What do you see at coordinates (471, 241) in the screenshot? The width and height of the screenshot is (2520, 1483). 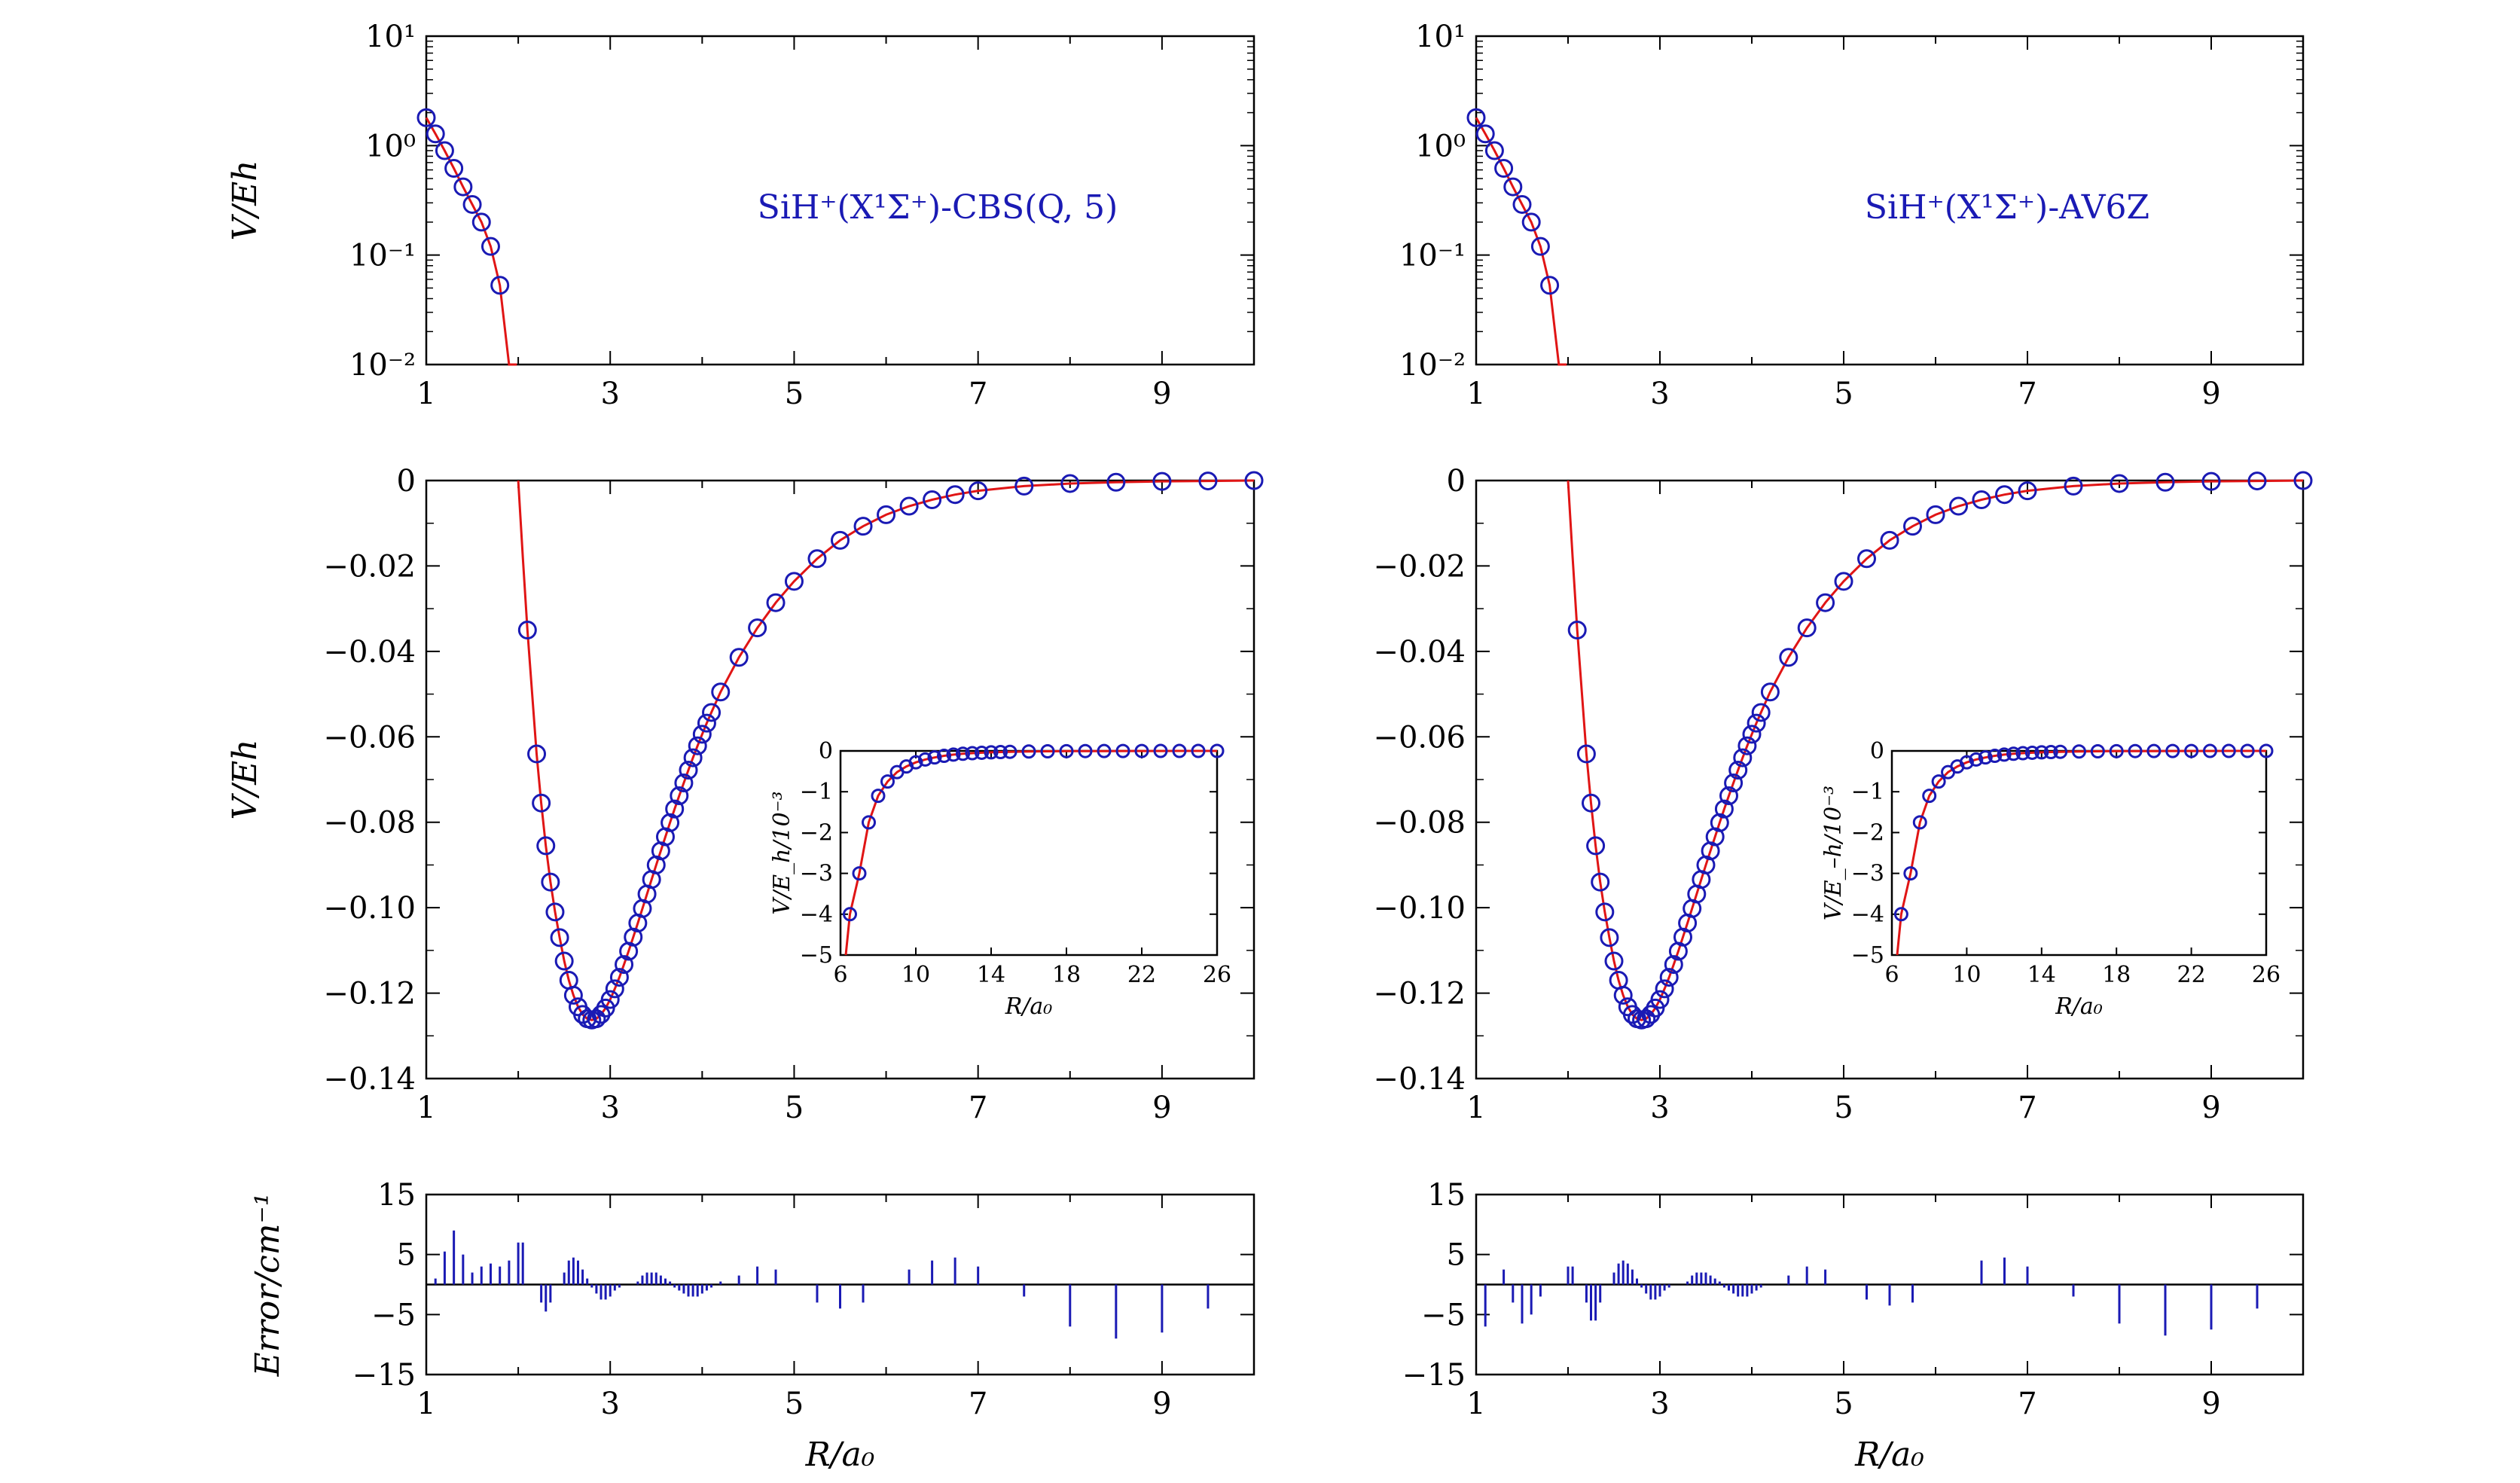 I see `top-potential-curve` at bounding box center [471, 241].